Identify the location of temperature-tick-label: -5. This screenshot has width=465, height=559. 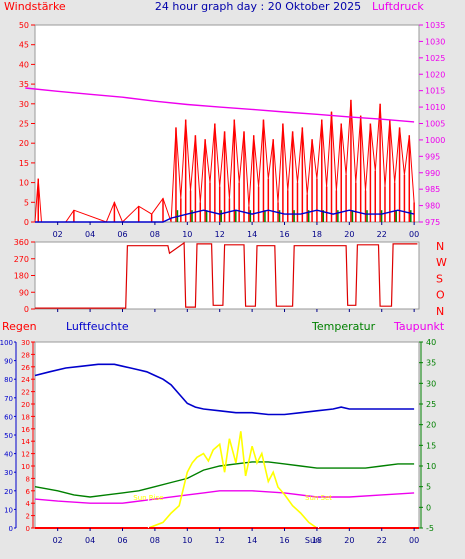
(430, 528).